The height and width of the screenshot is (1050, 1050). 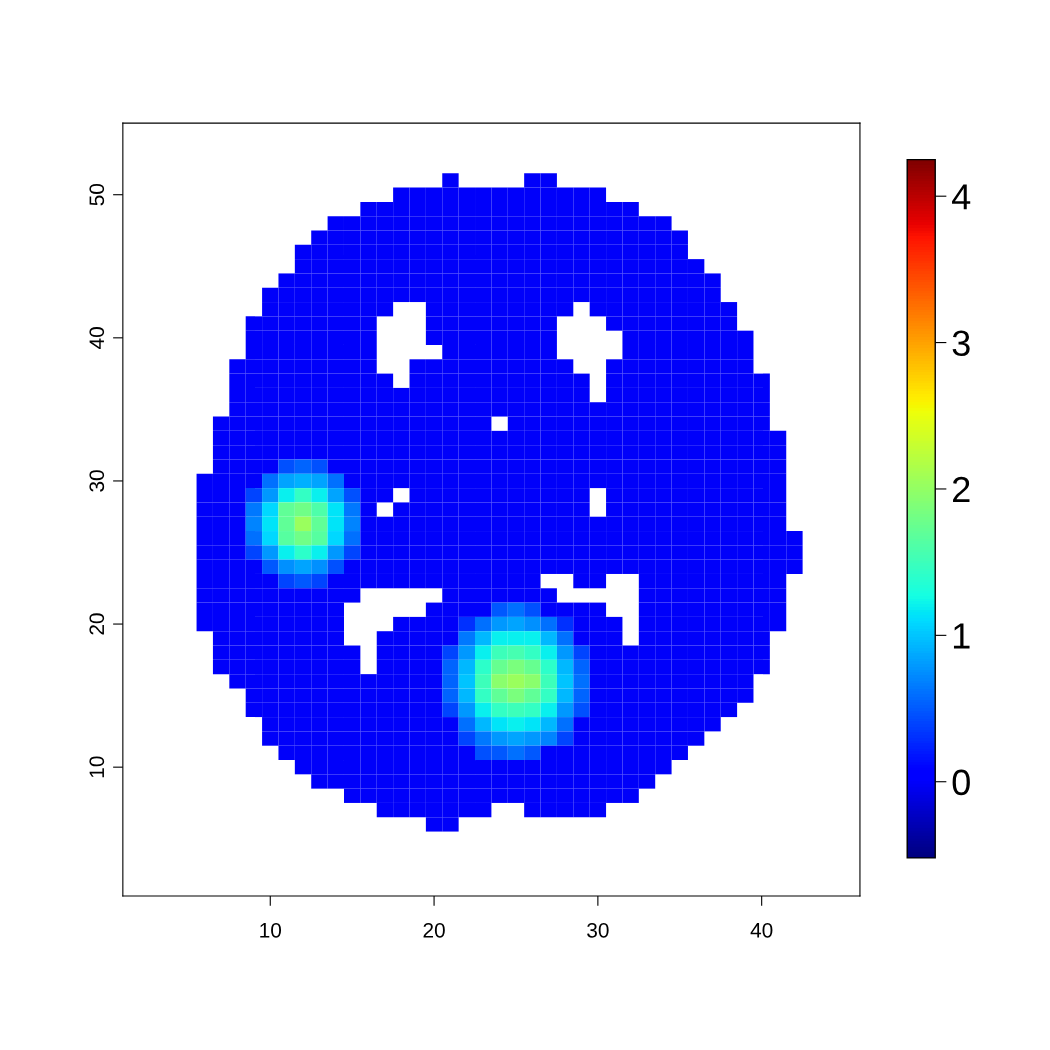 What do you see at coordinates (434, 930) in the screenshot?
I see `x-tick-label: 20` at bounding box center [434, 930].